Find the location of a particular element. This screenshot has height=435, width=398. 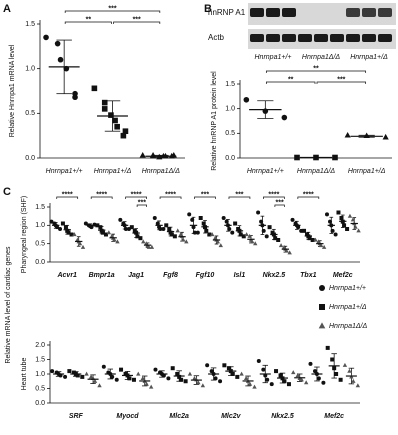

blot-lane-label: Hnrnpa1Δ/Δ is located at coordinates (321, 57).